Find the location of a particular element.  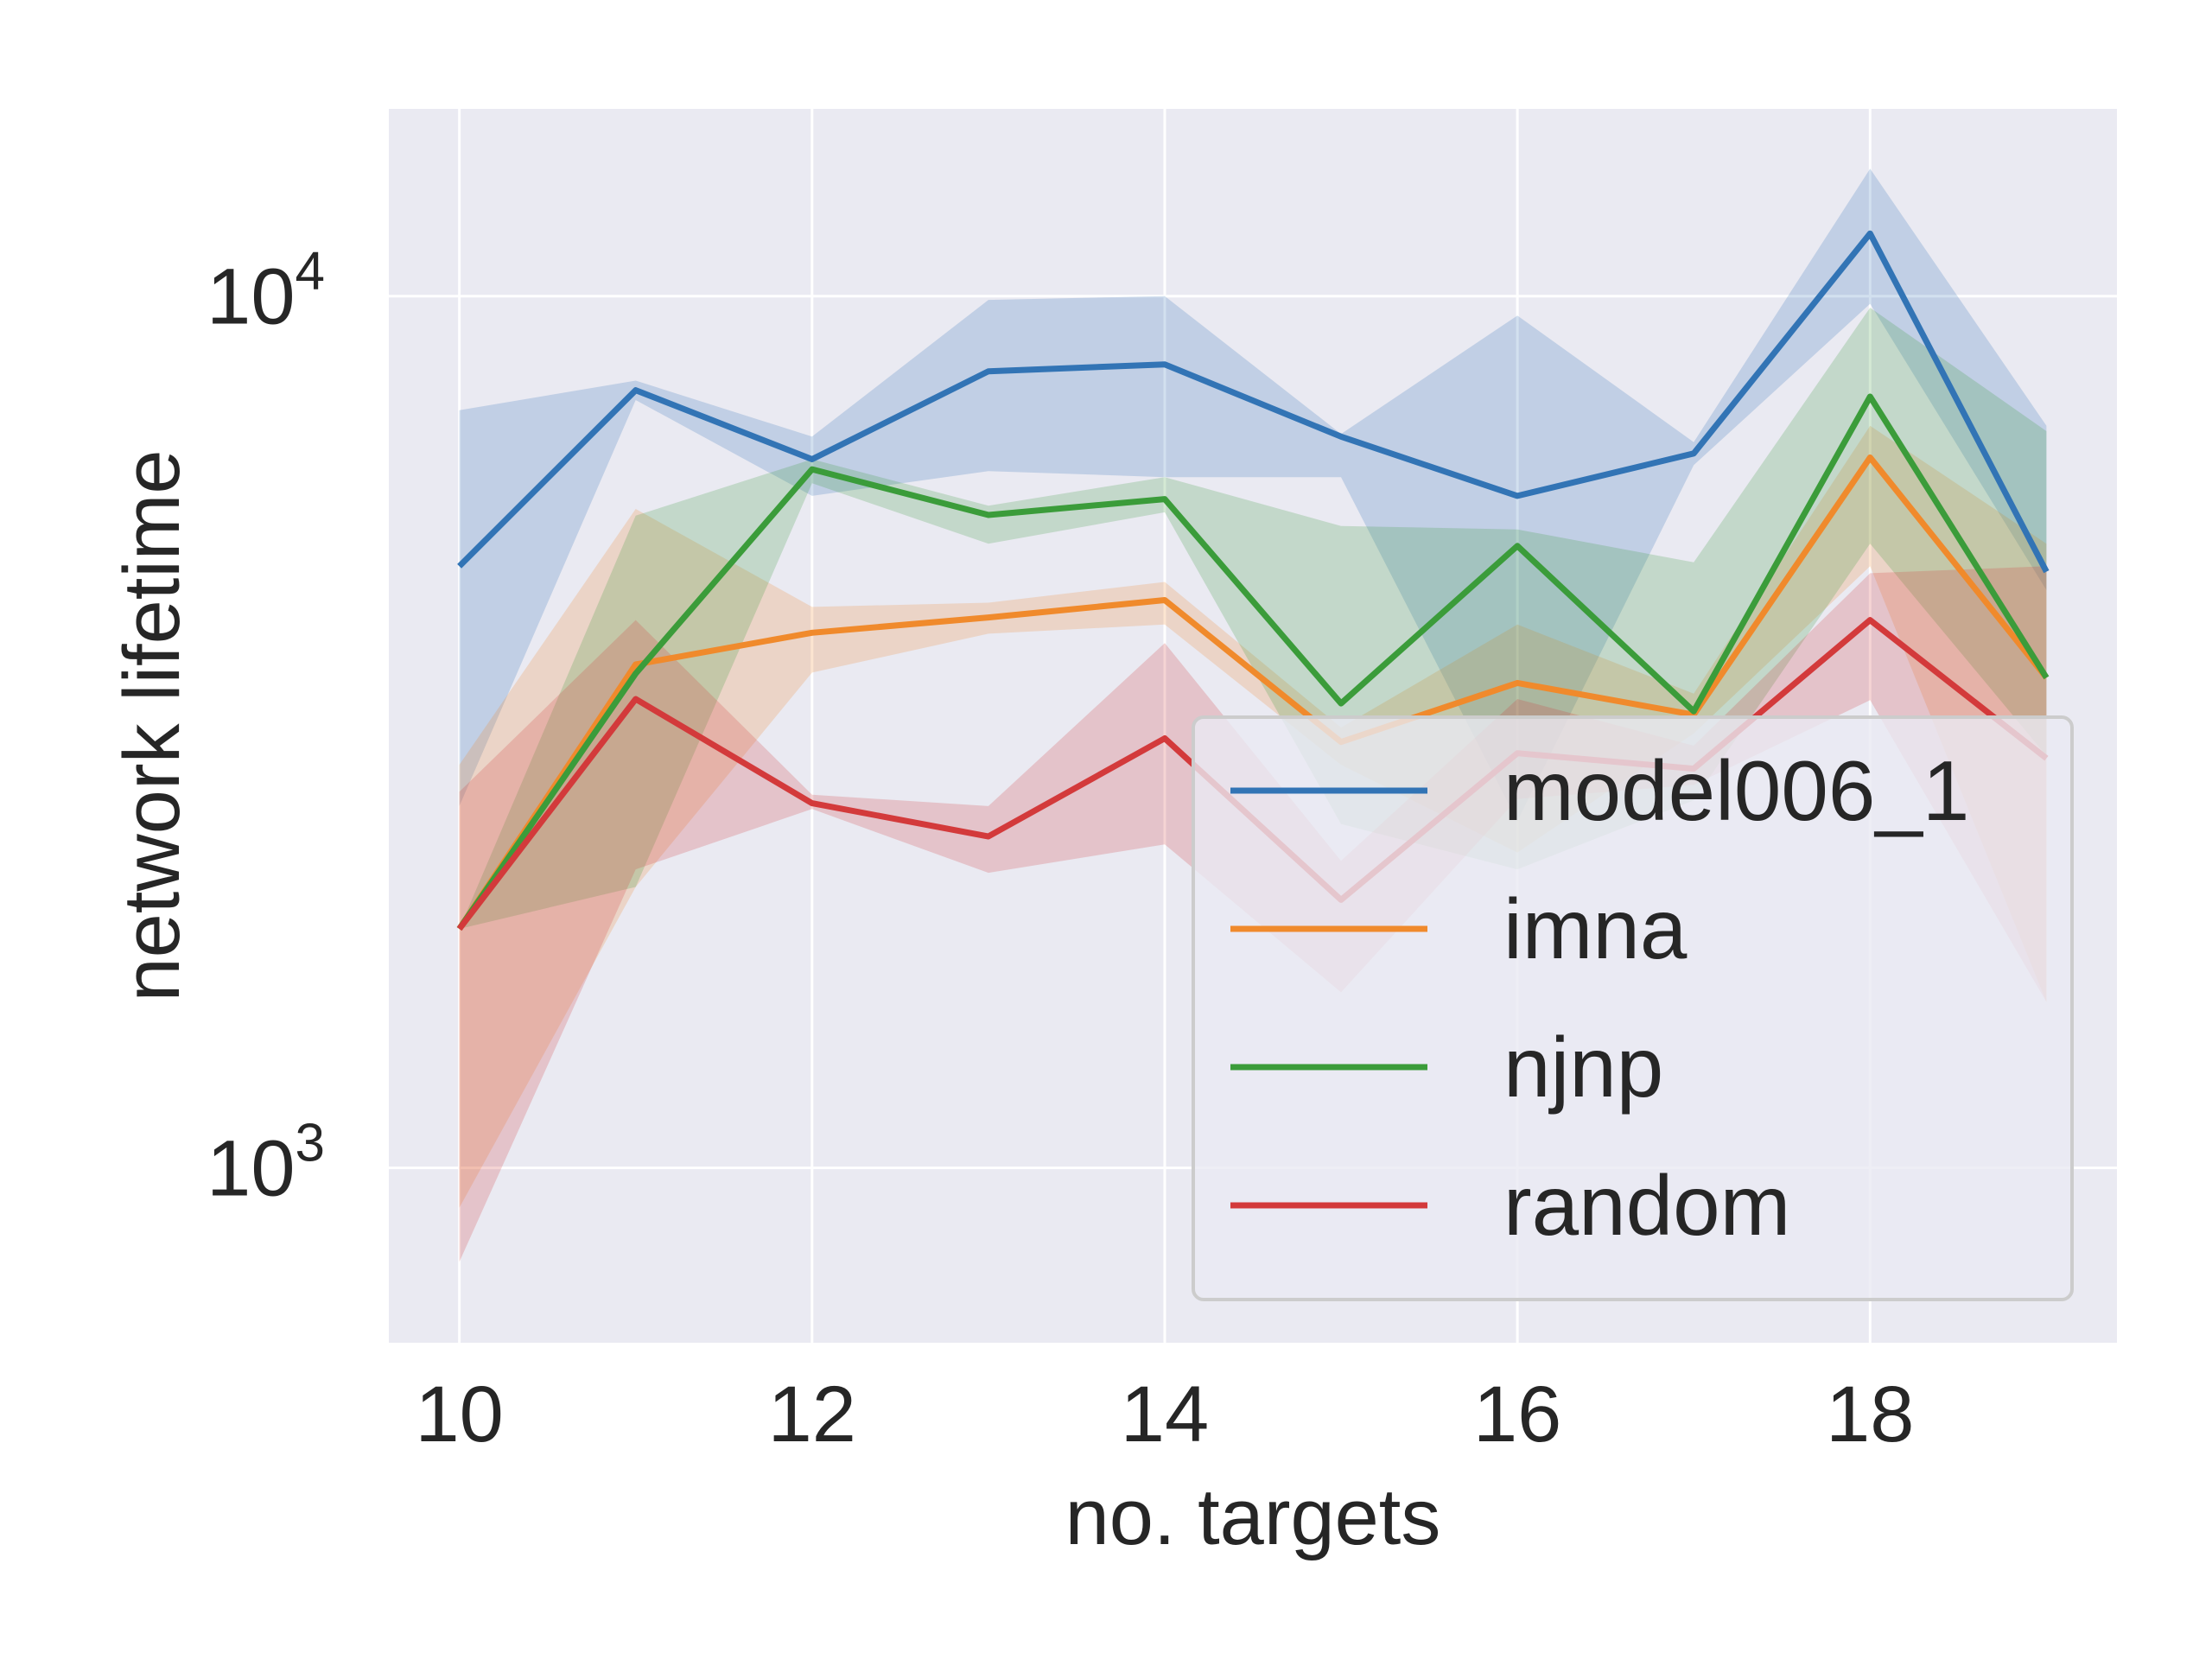

y-tick-label: 10³ is located at coordinates (266, 1163).